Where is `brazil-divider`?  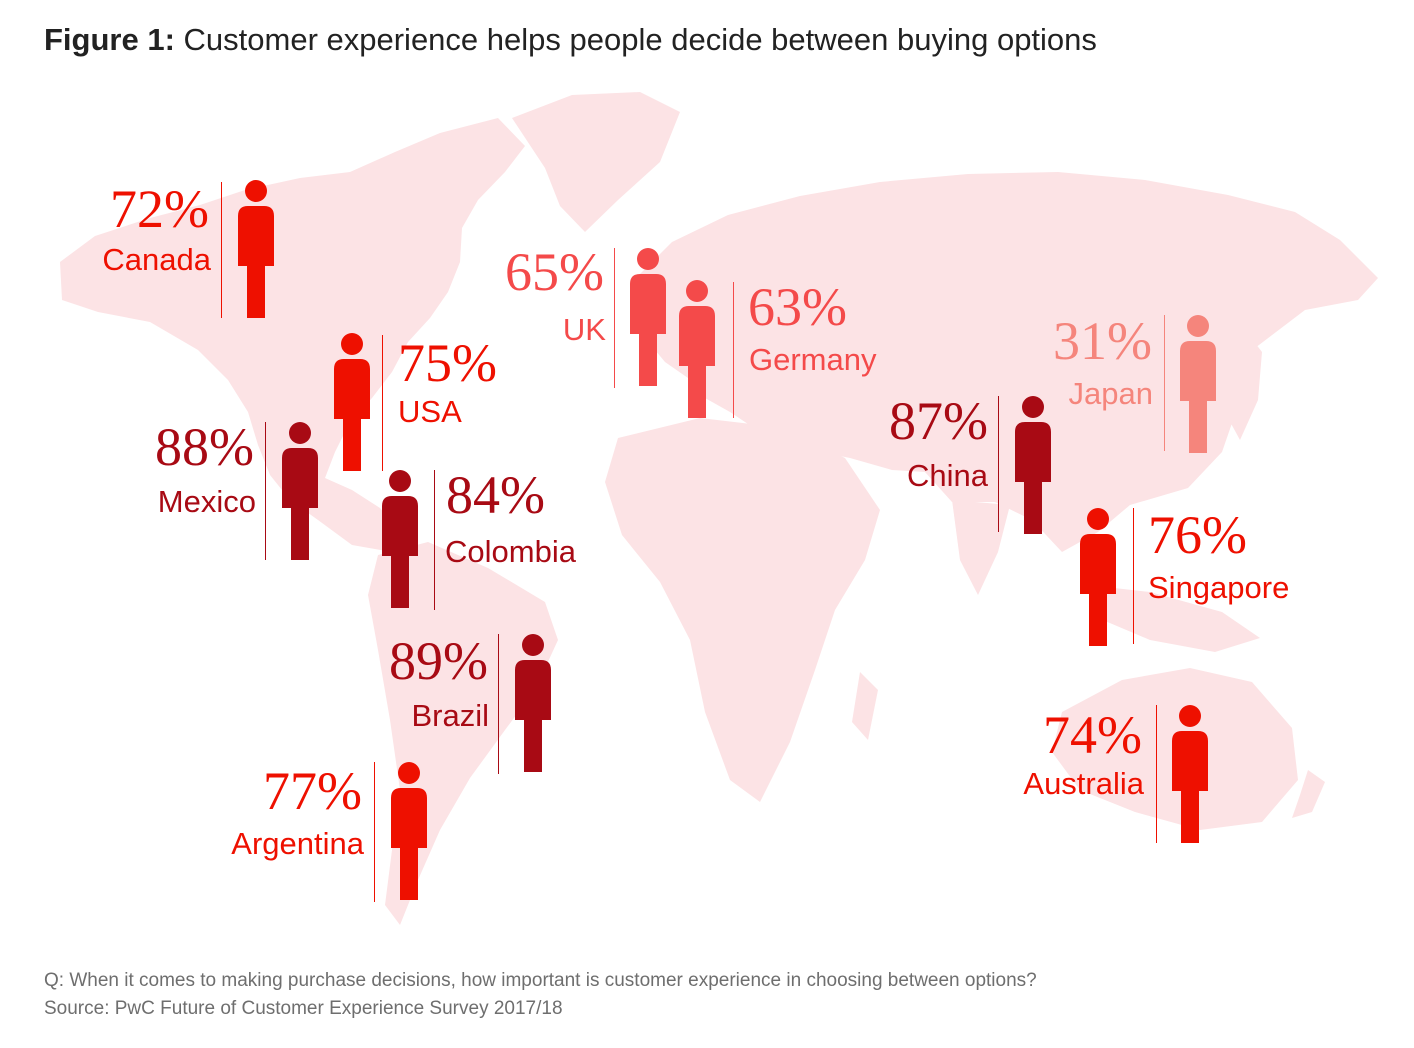
brazil-divider is located at coordinates (498, 704).